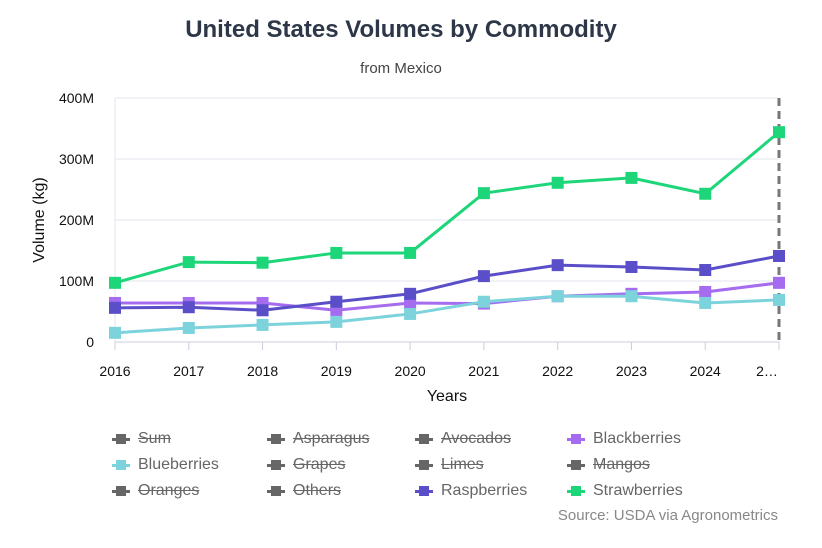  What do you see at coordinates (331, 438) in the screenshot?
I see `legend-label: Asparagus` at bounding box center [331, 438].